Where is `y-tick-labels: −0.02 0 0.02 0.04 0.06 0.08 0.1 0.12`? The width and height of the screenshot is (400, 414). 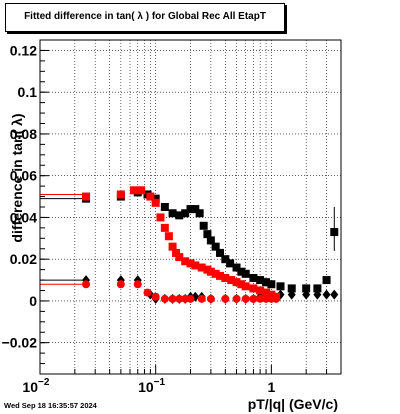
y-tick-labels: −0.02 0 0.02 0.04 0.06 0.08 0.1 0.12 is located at coordinates (20, 196).